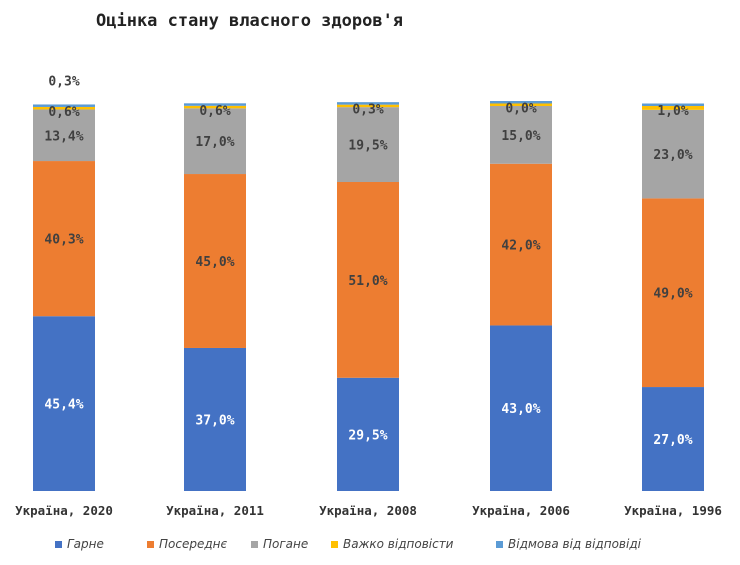  Describe the element at coordinates (398, 544) in the screenshot. I see `legend-label-важко-відповісти: Важко відповісти` at that location.